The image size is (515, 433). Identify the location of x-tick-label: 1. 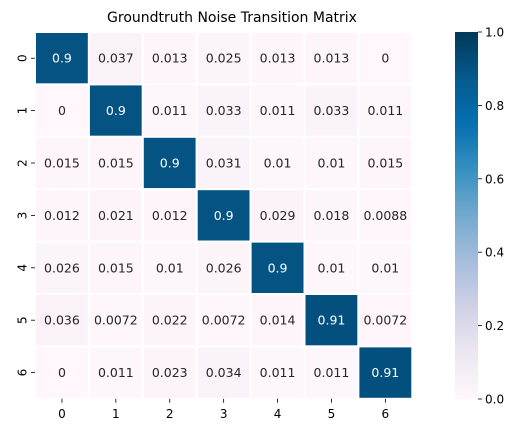
(116, 414).